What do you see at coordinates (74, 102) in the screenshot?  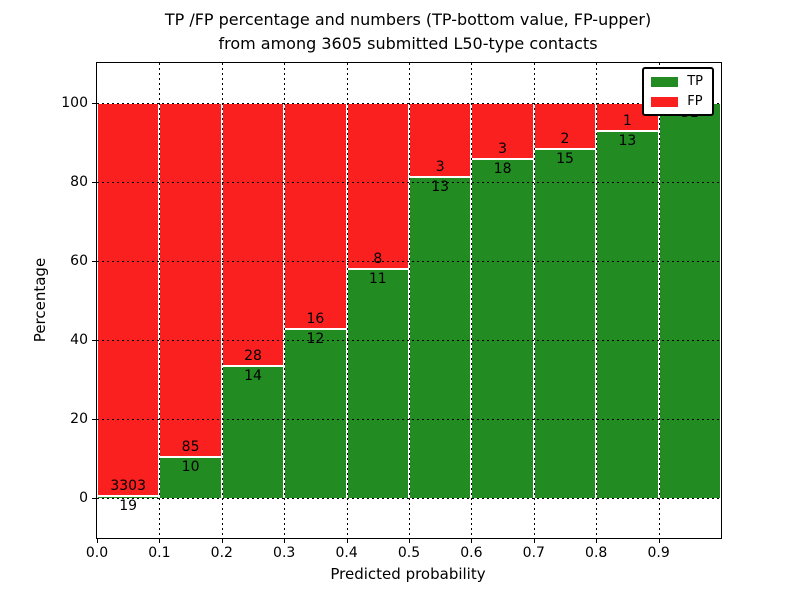 I see `y-tick-label: 100` at bounding box center [74, 102].